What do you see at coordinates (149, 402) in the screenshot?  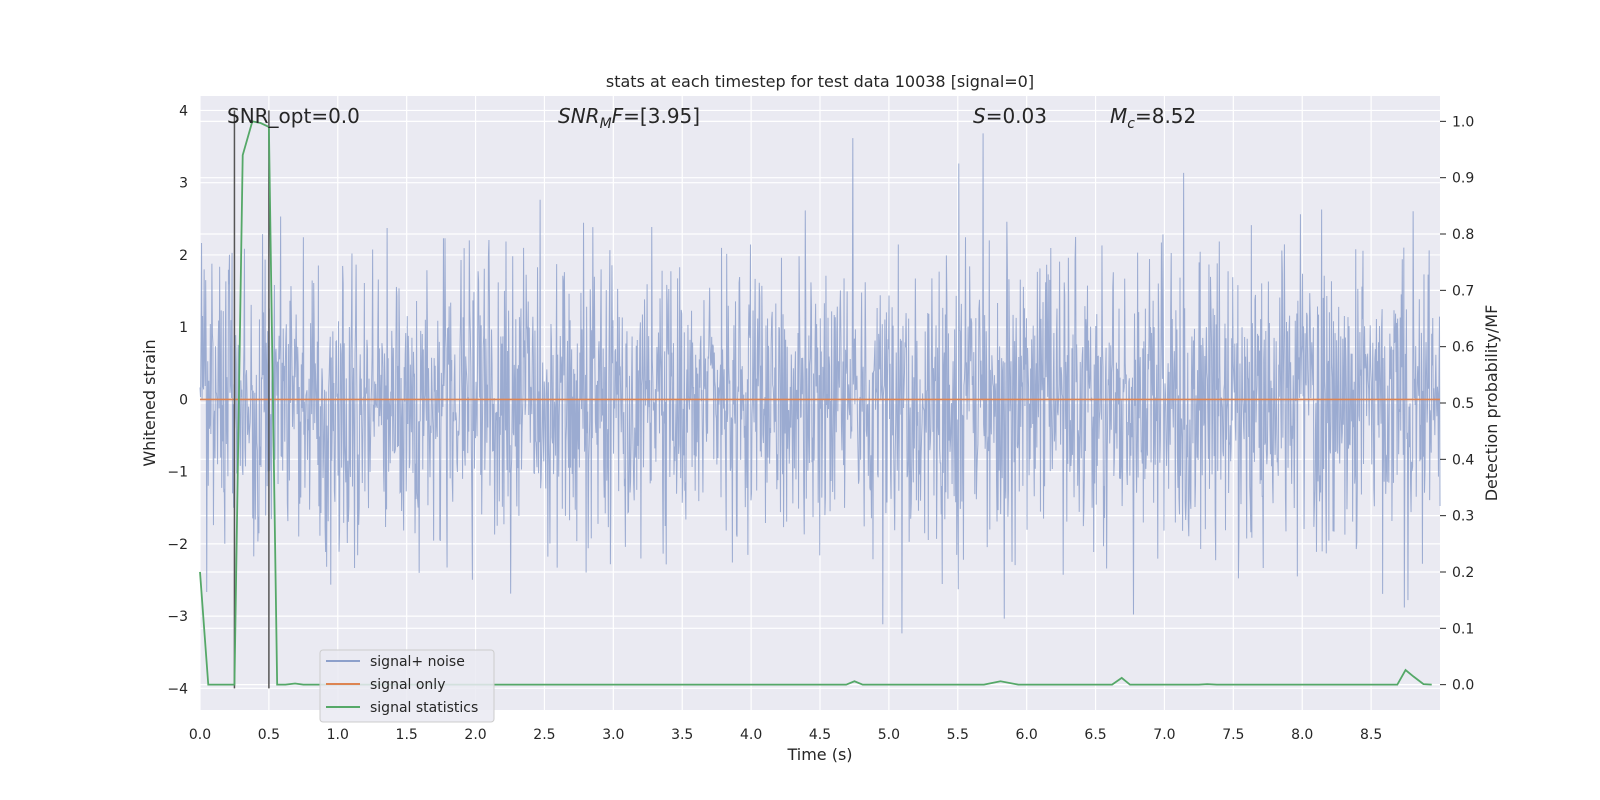 I see `y-axis-label: Whitened strain` at bounding box center [149, 402].